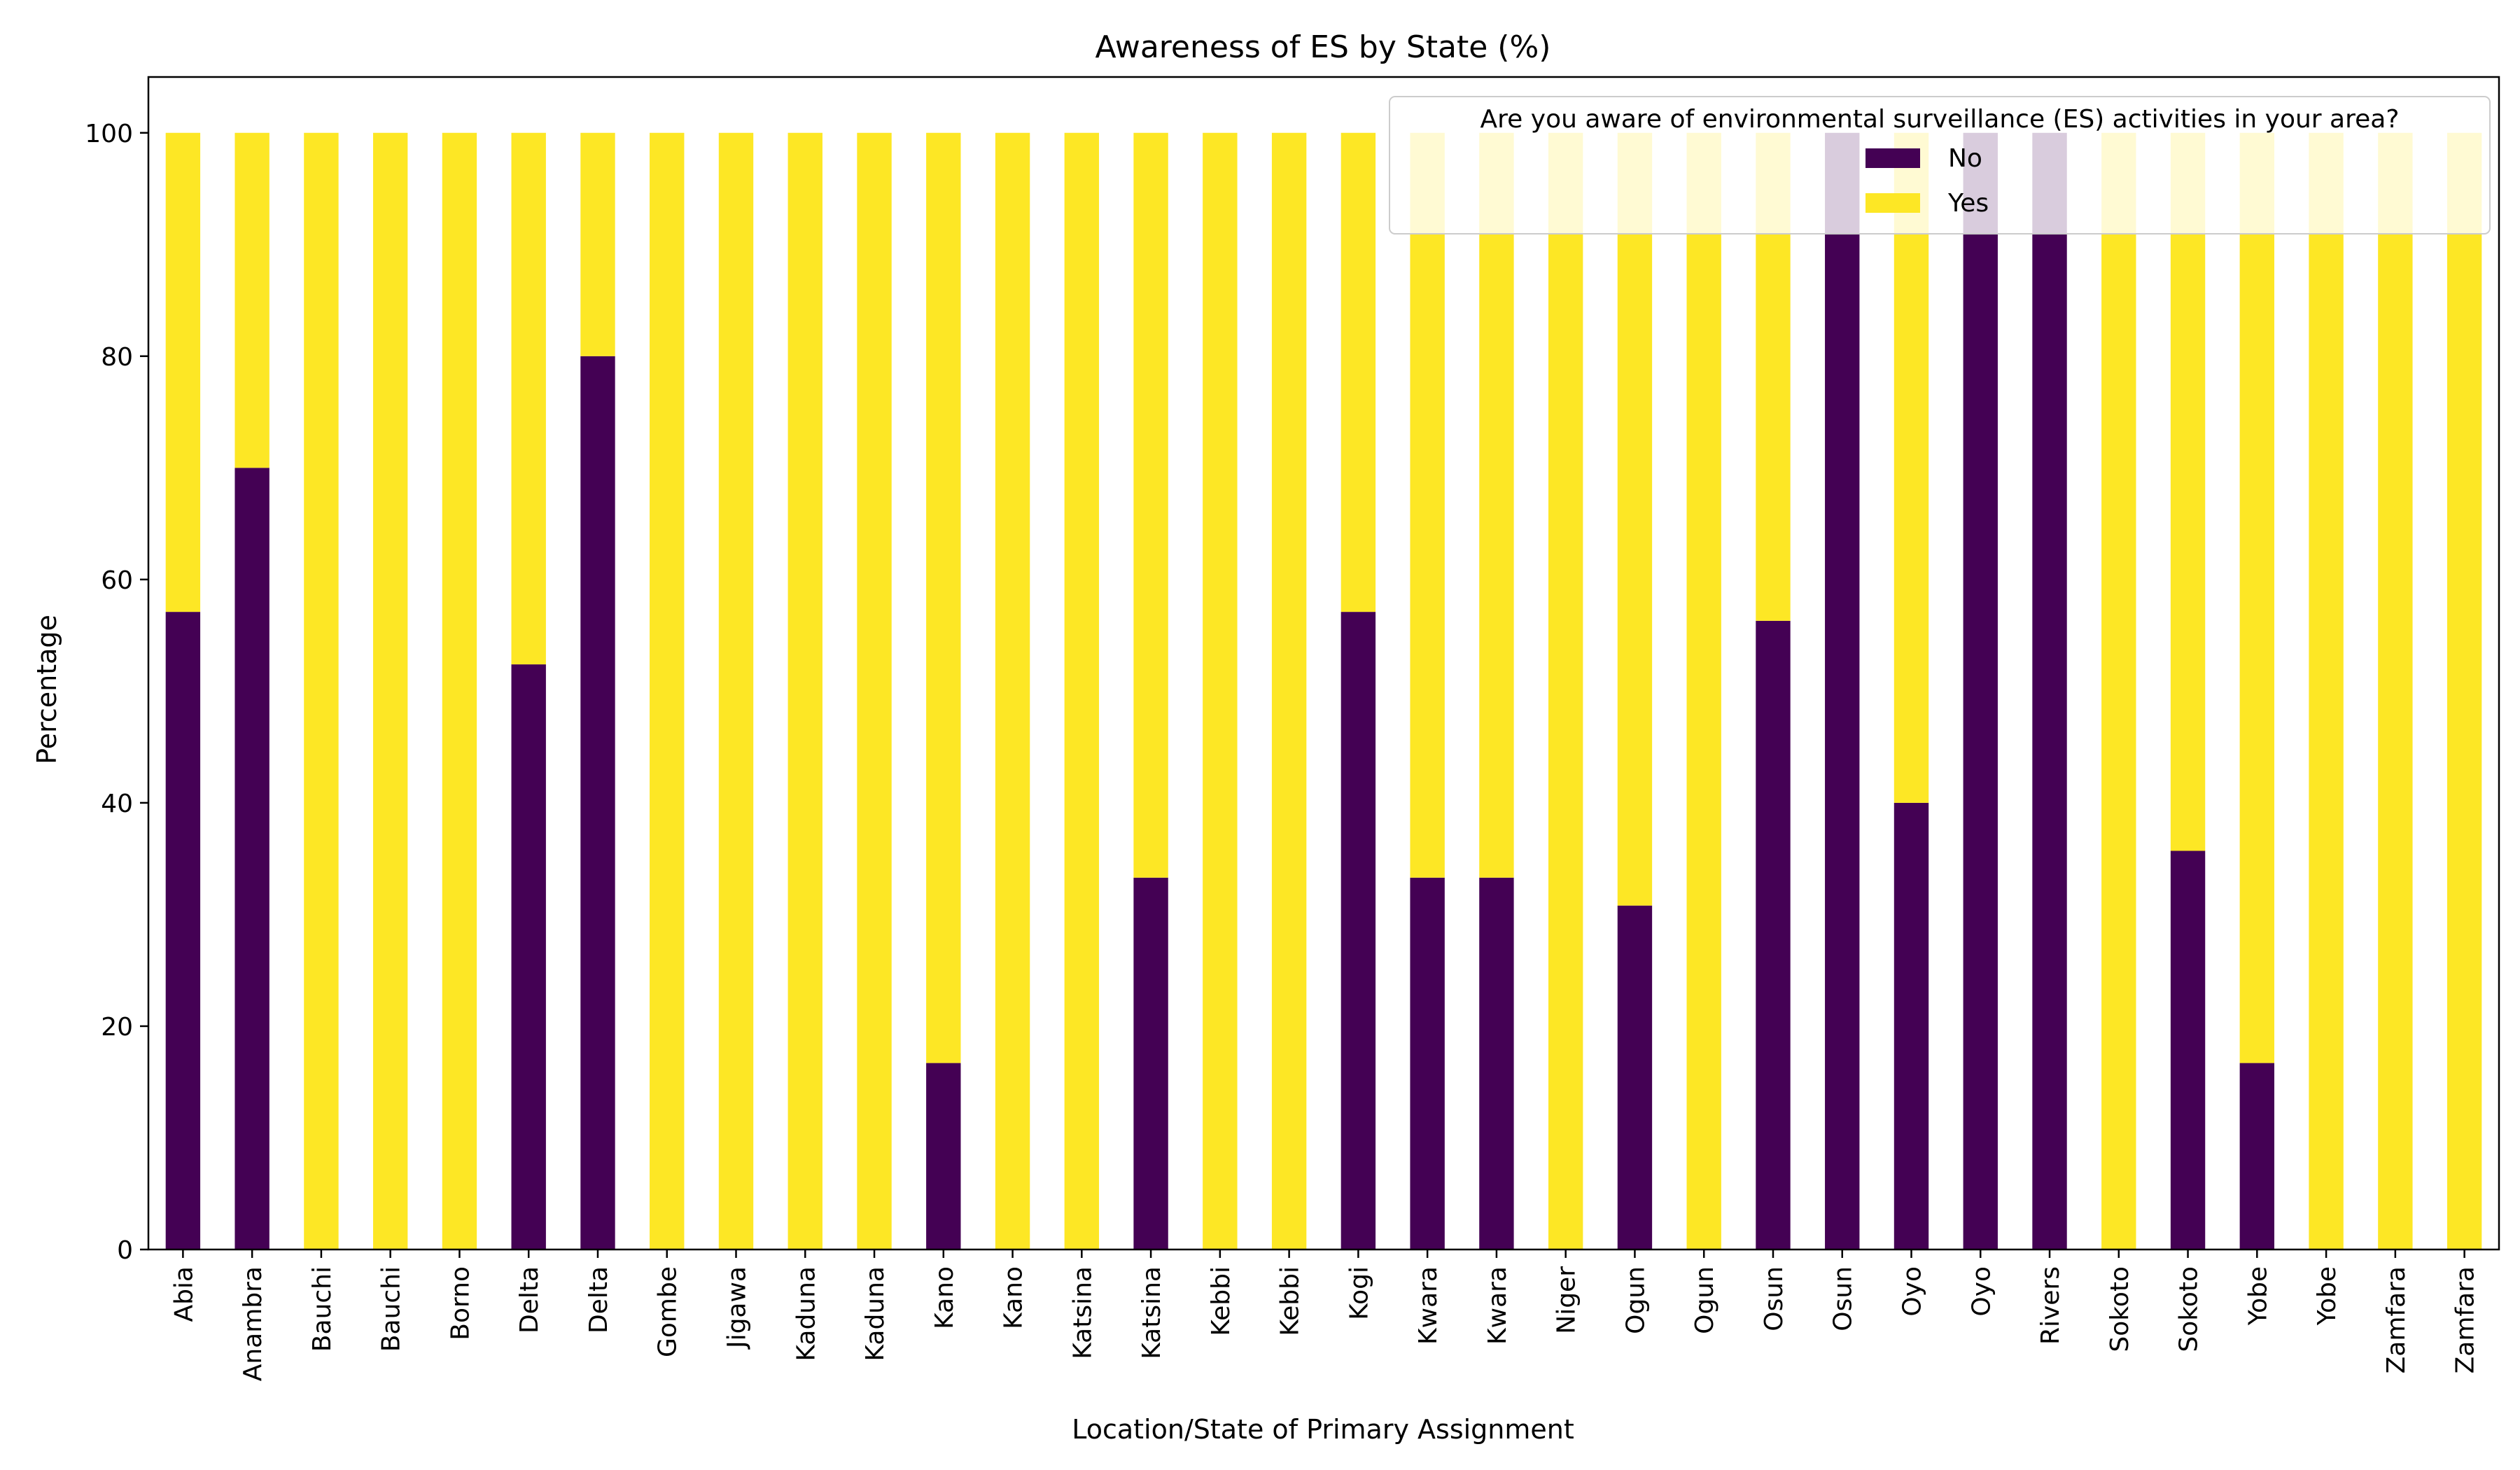 The height and width of the screenshot is (1470, 2520). I want to click on x-tick-label: Rivers, so click(2050, 1305).